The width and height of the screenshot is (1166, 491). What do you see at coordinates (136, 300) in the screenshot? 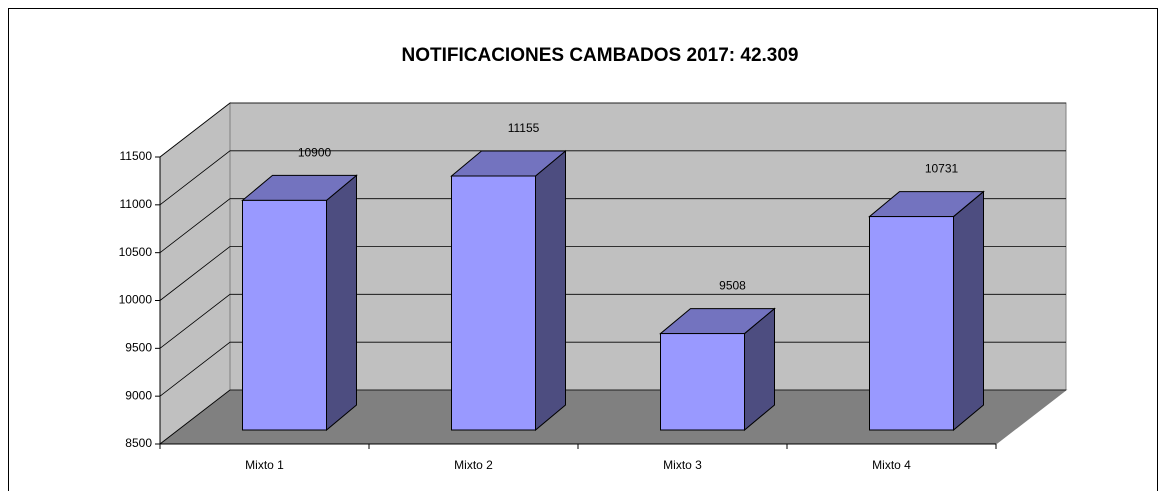
I see `y-tick-label: 10000` at bounding box center [136, 300].